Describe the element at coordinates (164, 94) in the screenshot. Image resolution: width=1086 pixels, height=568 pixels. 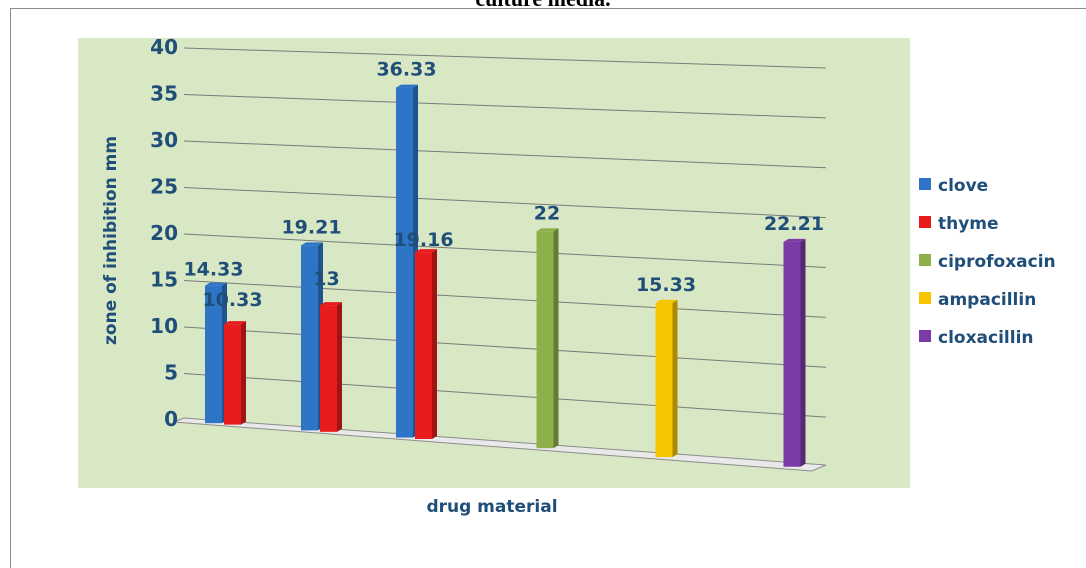
I see `y-tick-label: 35` at that location.